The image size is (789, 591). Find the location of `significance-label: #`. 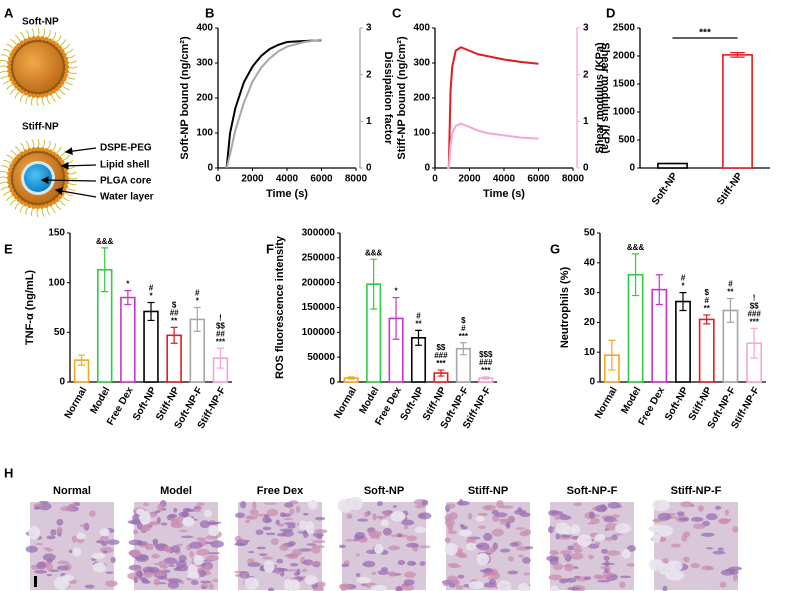

significance-label: # is located at coordinates (197, 293).